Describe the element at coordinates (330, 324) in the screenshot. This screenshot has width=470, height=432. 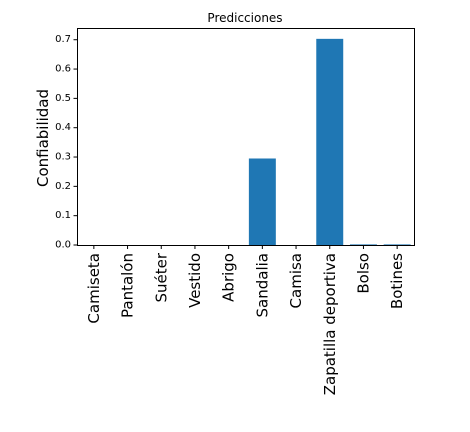
I see `x-tick-label: Zapatilla deportiva` at that location.